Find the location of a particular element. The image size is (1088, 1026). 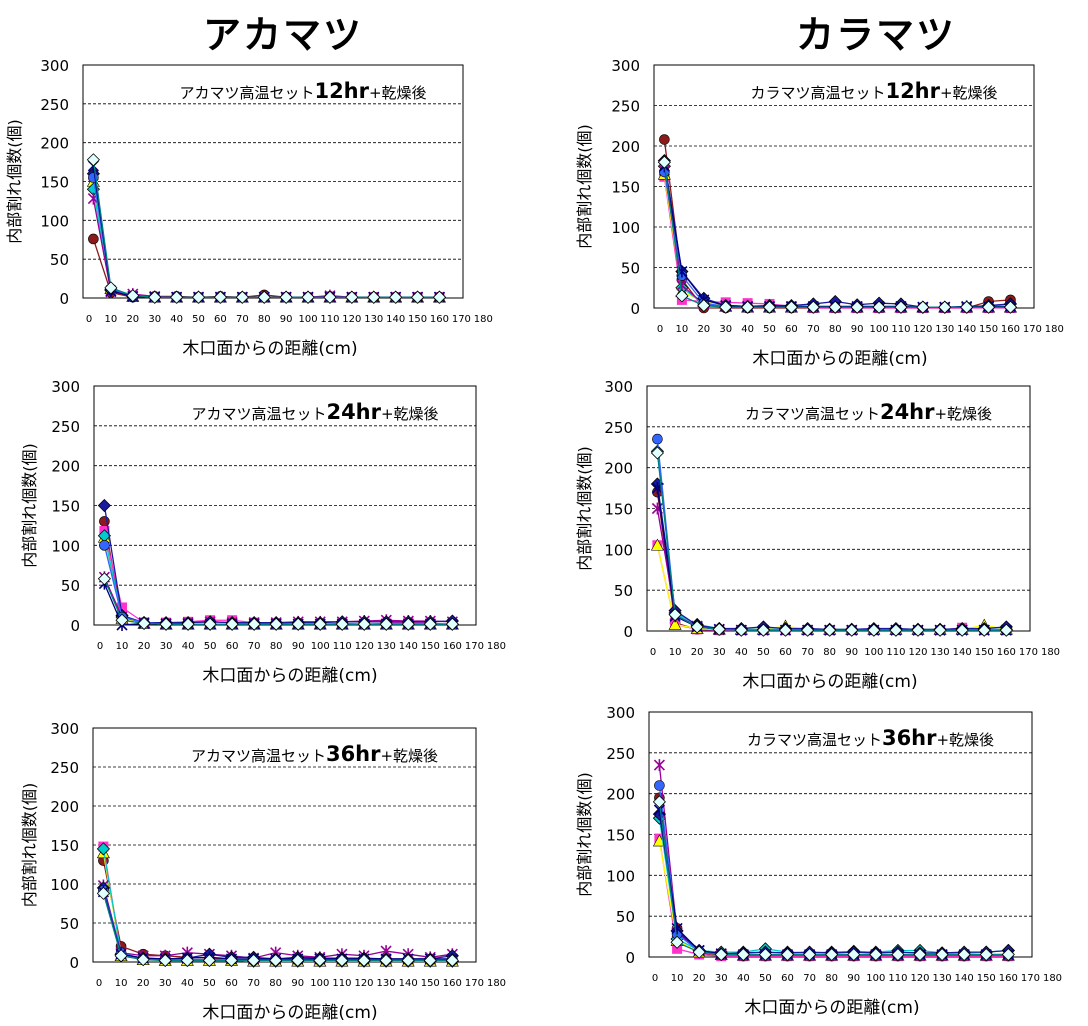

y-tick-label: 150 is located at coordinates (54, 183).